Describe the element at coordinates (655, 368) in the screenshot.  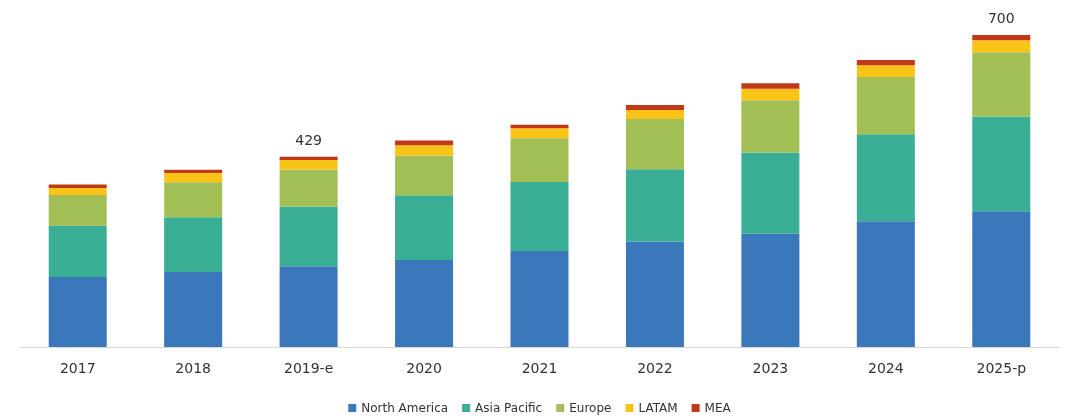
I see `x-tick-label: 2022` at that location.